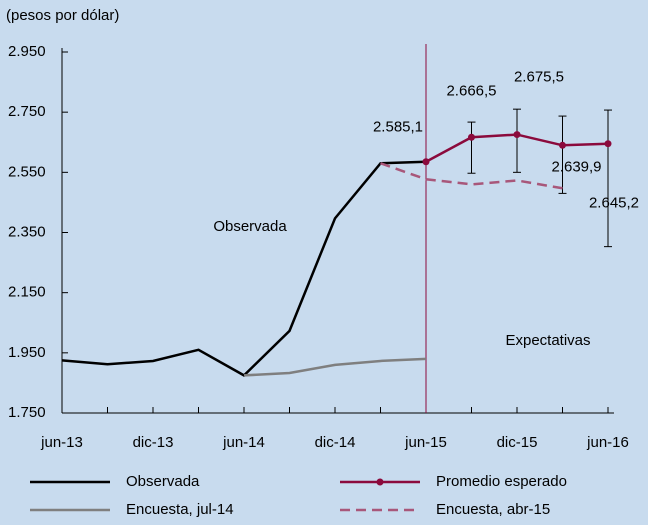 This screenshot has height=525, width=648. I want to click on y-tick-label: 2.750, so click(27, 111).